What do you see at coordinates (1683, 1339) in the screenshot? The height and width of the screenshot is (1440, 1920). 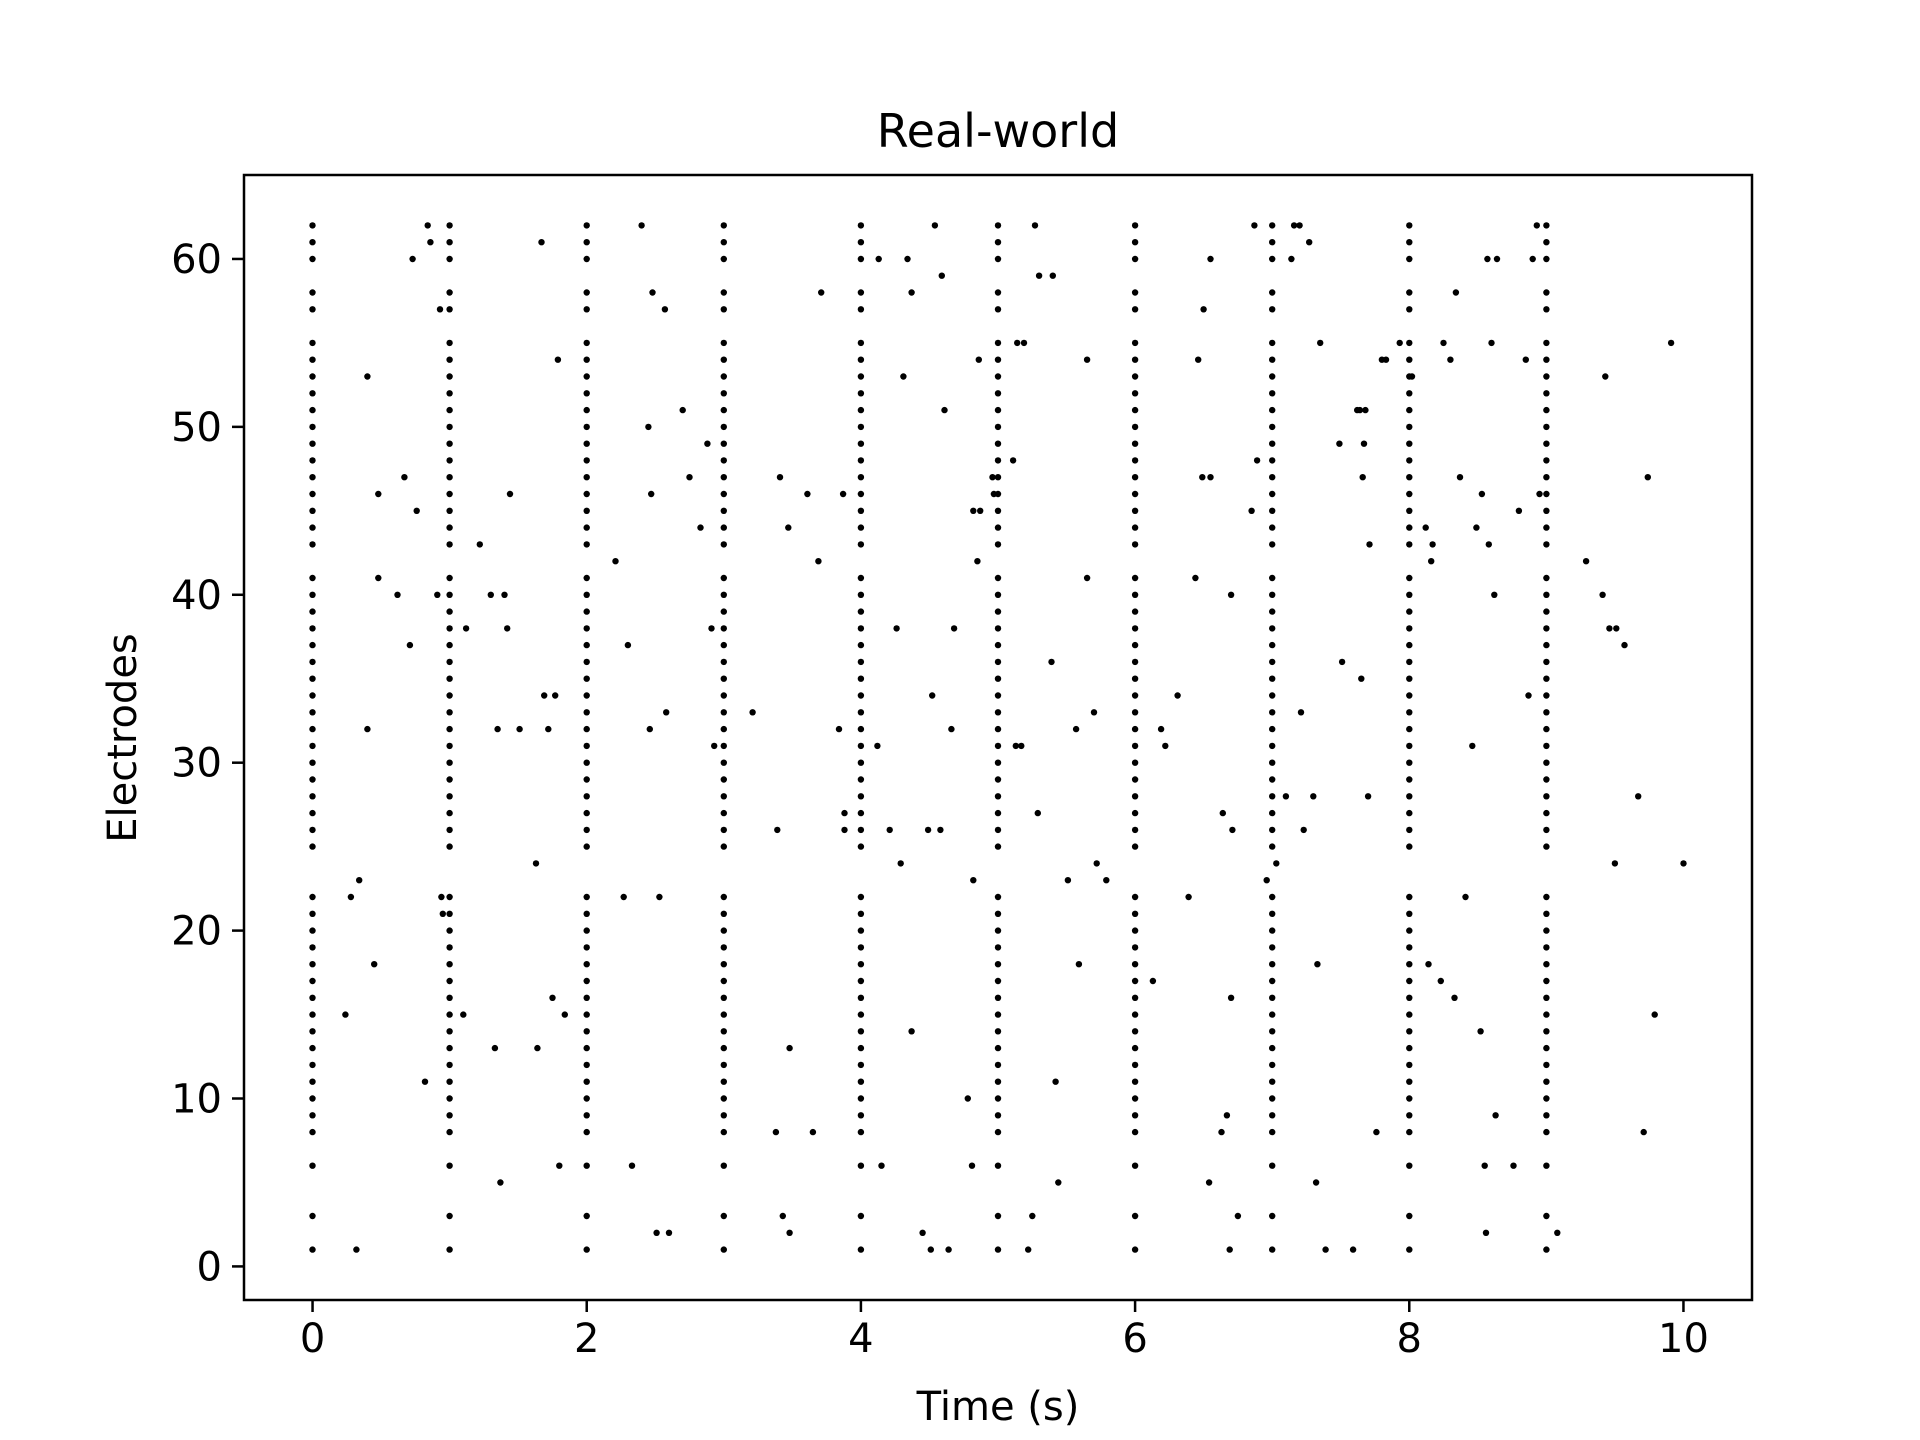 I see `x-tick-label: 10` at bounding box center [1683, 1339].